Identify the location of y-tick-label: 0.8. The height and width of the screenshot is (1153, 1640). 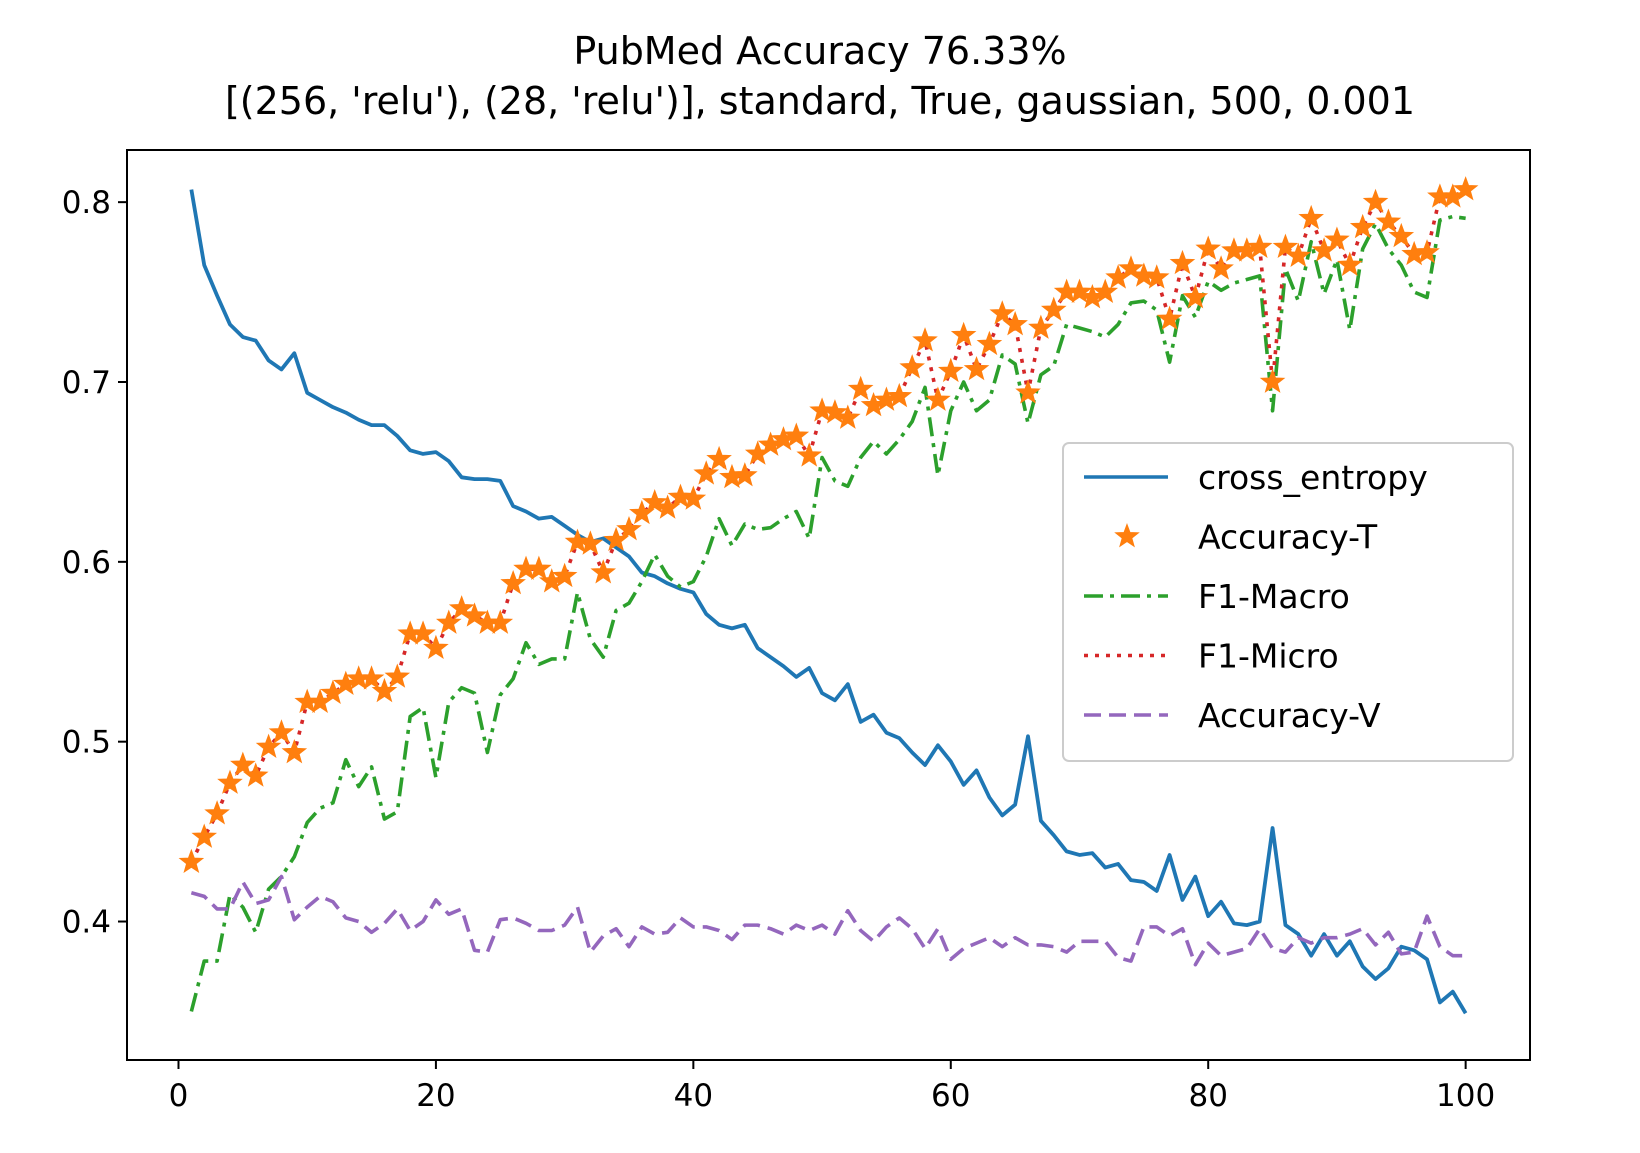
(86, 203).